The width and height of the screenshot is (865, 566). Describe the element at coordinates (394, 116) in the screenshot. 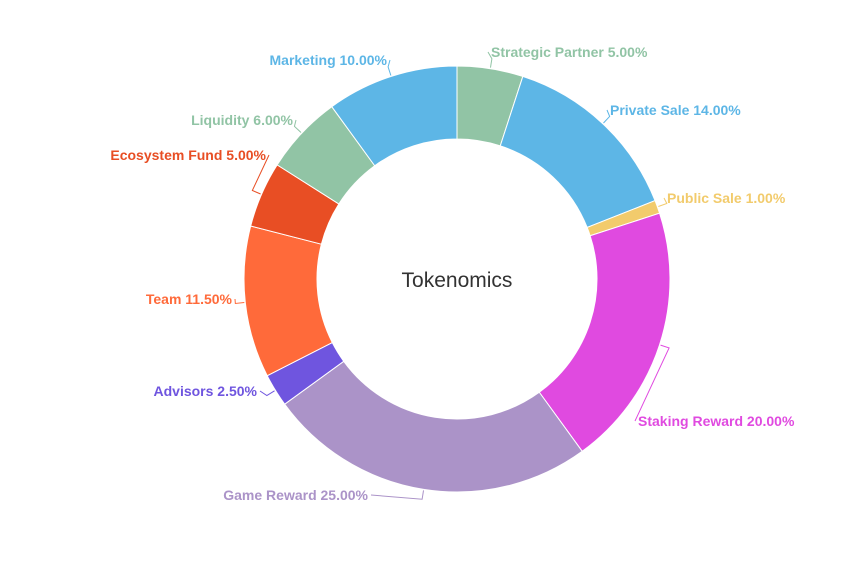

I see `slice-marketing` at that location.